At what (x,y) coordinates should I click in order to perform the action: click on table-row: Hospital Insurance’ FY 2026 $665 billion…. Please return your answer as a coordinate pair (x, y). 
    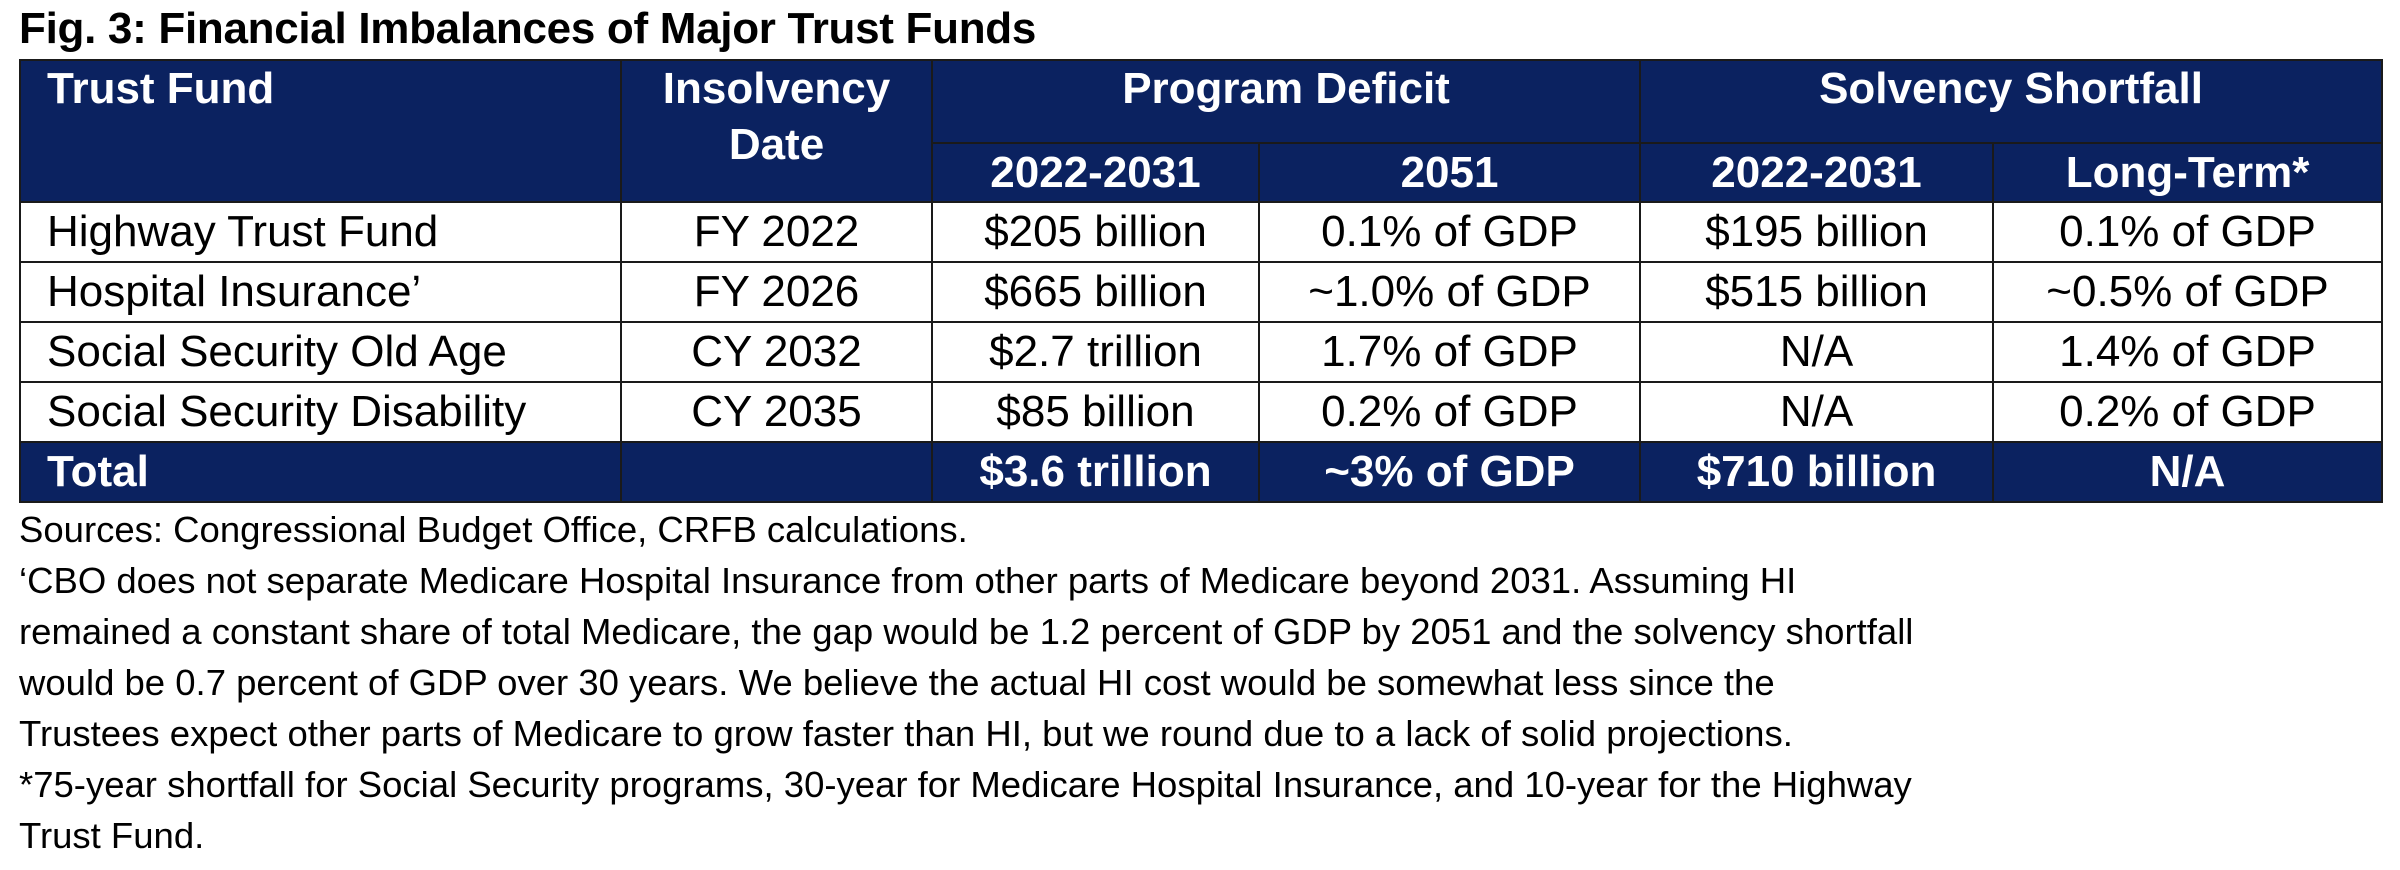
    Looking at the image, I should click on (1201, 292).